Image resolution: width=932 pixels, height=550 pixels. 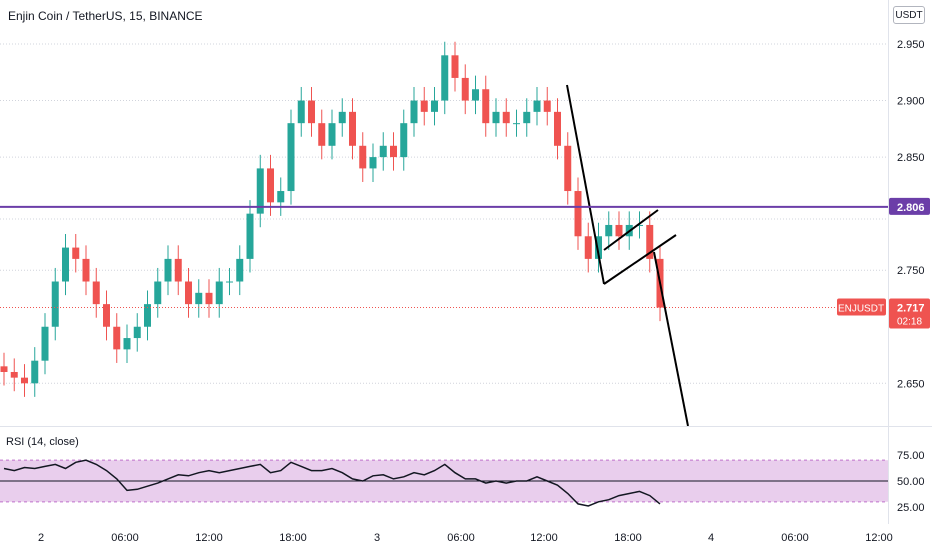 I want to click on rsi-axis: 75.00 50.00 25.00, so click(x=911, y=482).